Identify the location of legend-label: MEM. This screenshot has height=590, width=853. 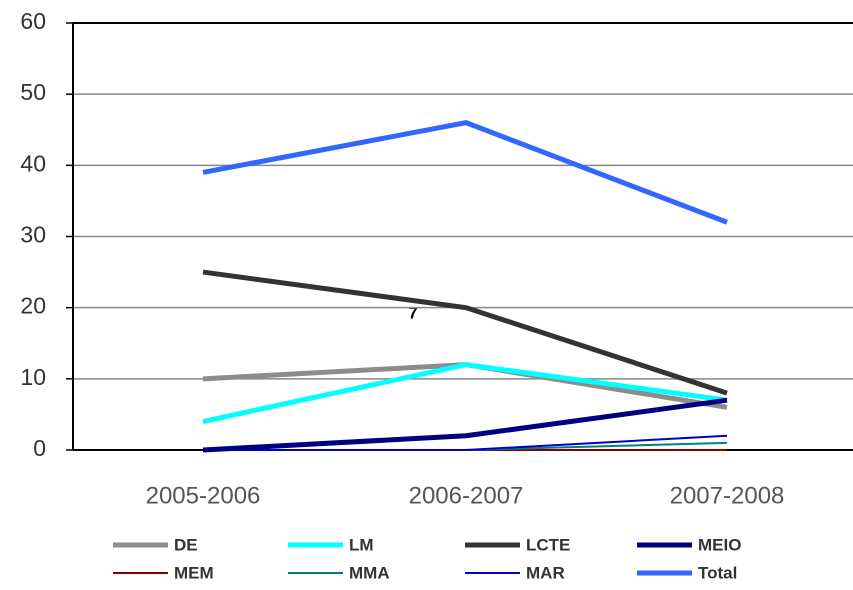
(194, 572).